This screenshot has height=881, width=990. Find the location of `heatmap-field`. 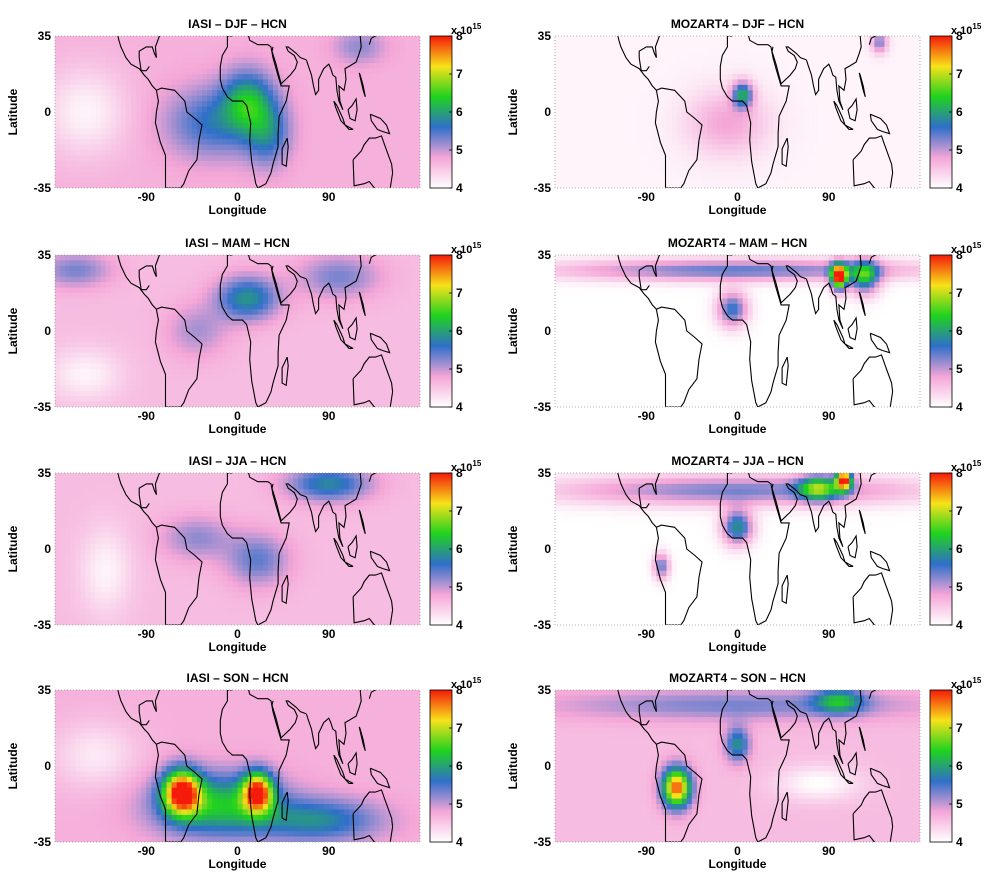

heatmap-field is located at coordinates (238, 331).